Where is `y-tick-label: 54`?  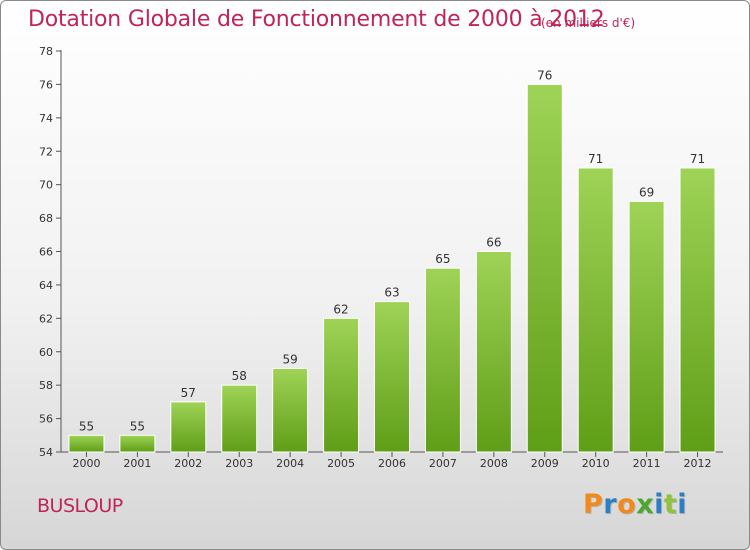
y-tick-label: 54 is located at coordinates (46, 452).